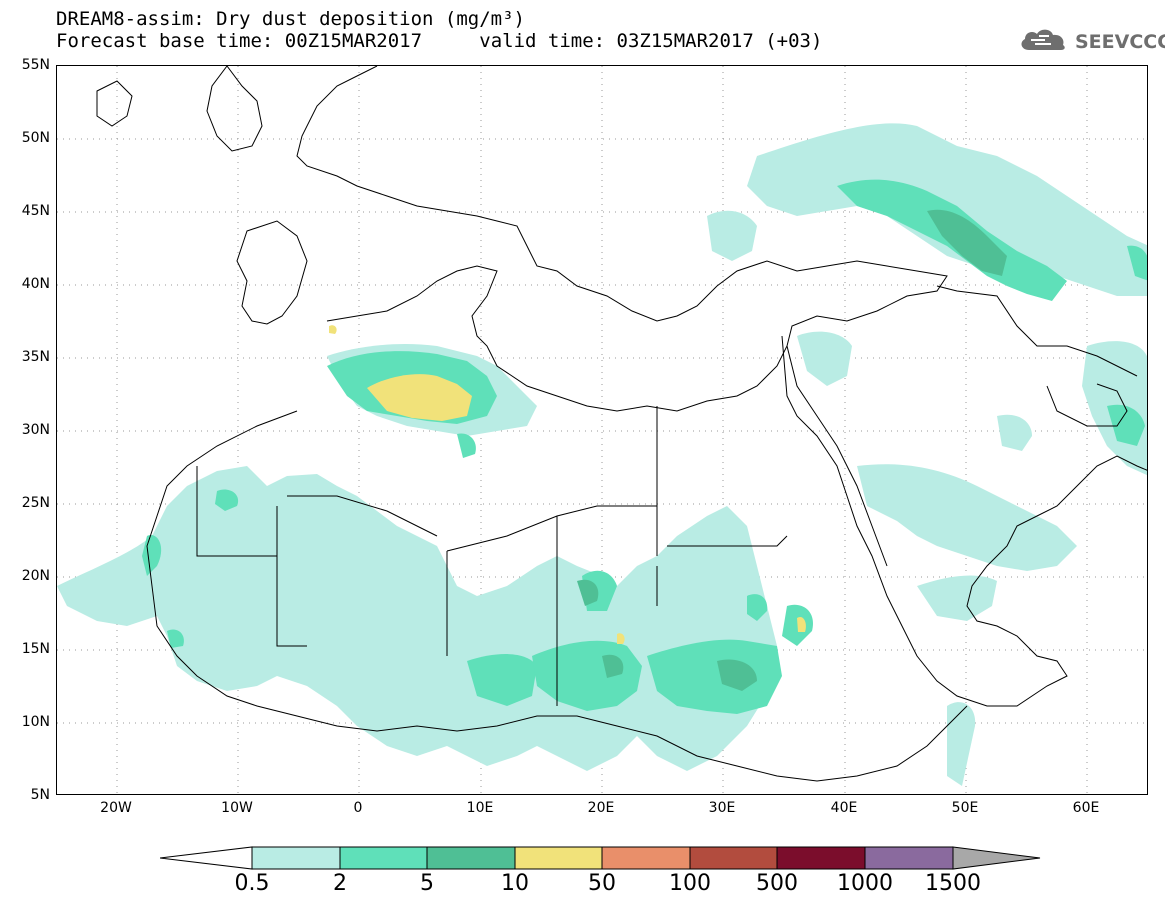 The height and width of the screenshot is (907, 1165). Describe the element at coordinates (40, 795) in the screenshot. I see `lat-label: 5N` at that location.